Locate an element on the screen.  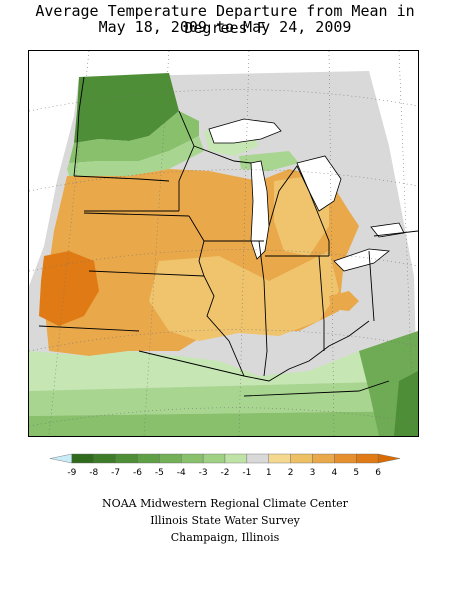
lake-superior is located at coordinates (245, 131).